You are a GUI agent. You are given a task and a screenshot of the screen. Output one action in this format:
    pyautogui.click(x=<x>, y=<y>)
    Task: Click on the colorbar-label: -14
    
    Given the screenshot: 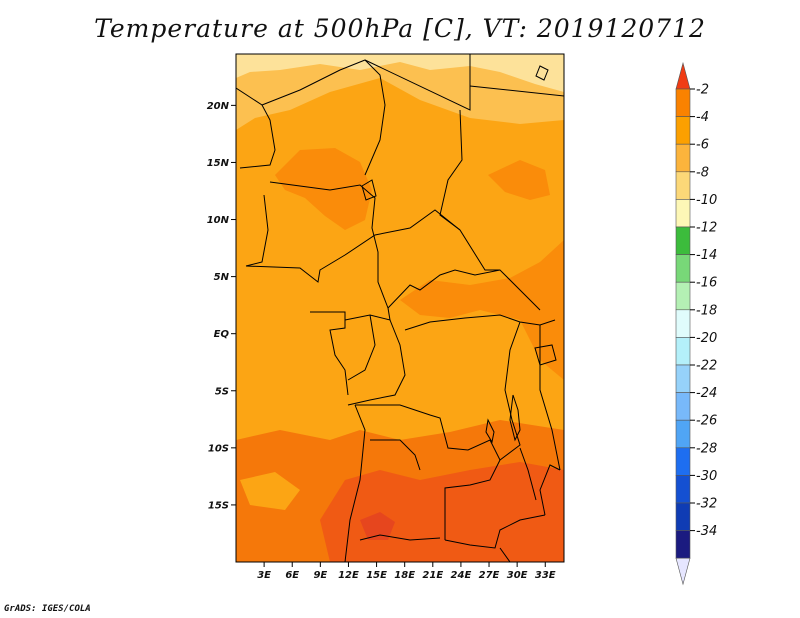 What is the action you would take?
    pyautogui.click(x=706, y=255)
    